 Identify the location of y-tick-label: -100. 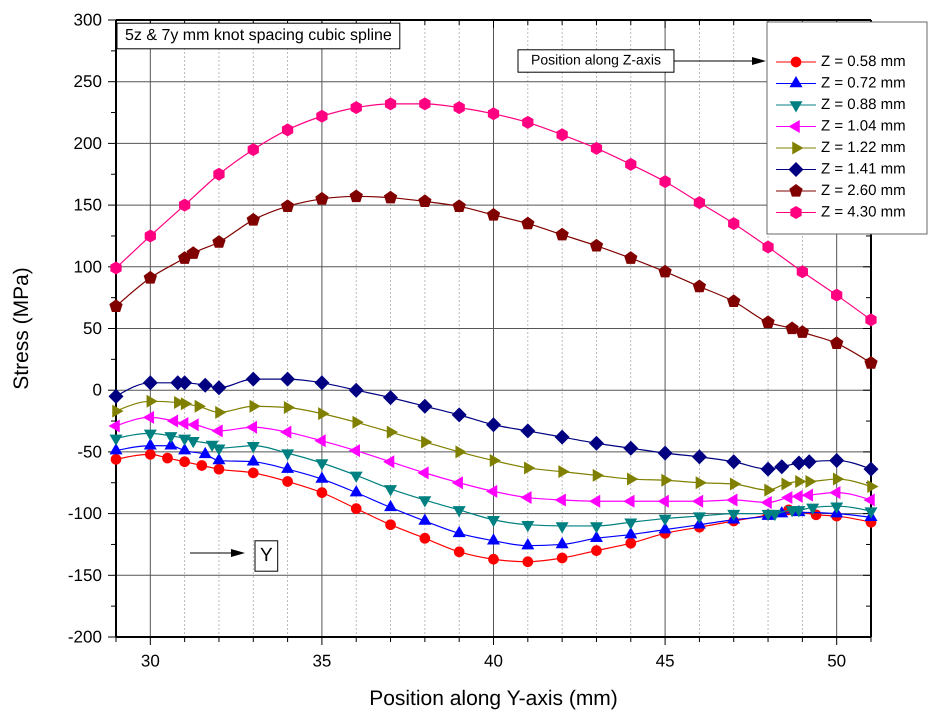
(85, 514).